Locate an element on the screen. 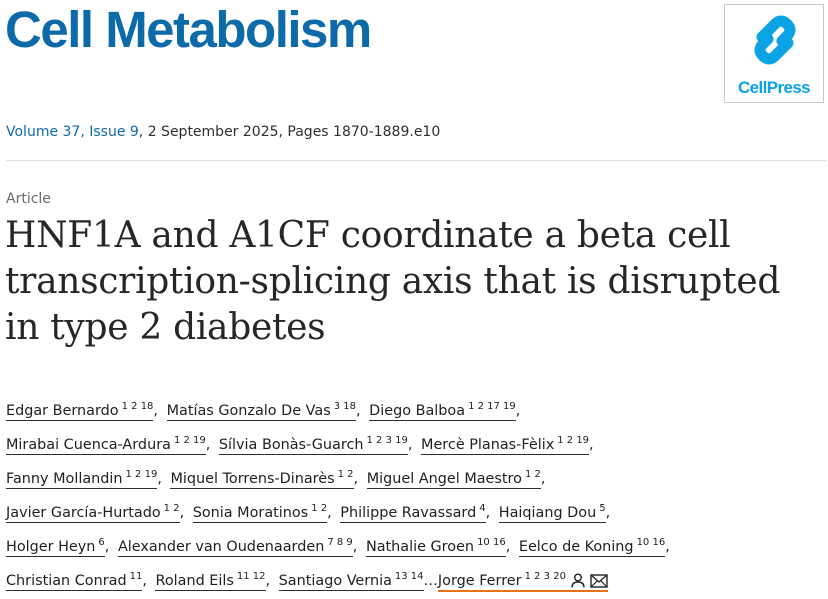 The width and height of the screenshot is (828, 599). author-name: Diego Balboa is located at coordinates (417, 411).